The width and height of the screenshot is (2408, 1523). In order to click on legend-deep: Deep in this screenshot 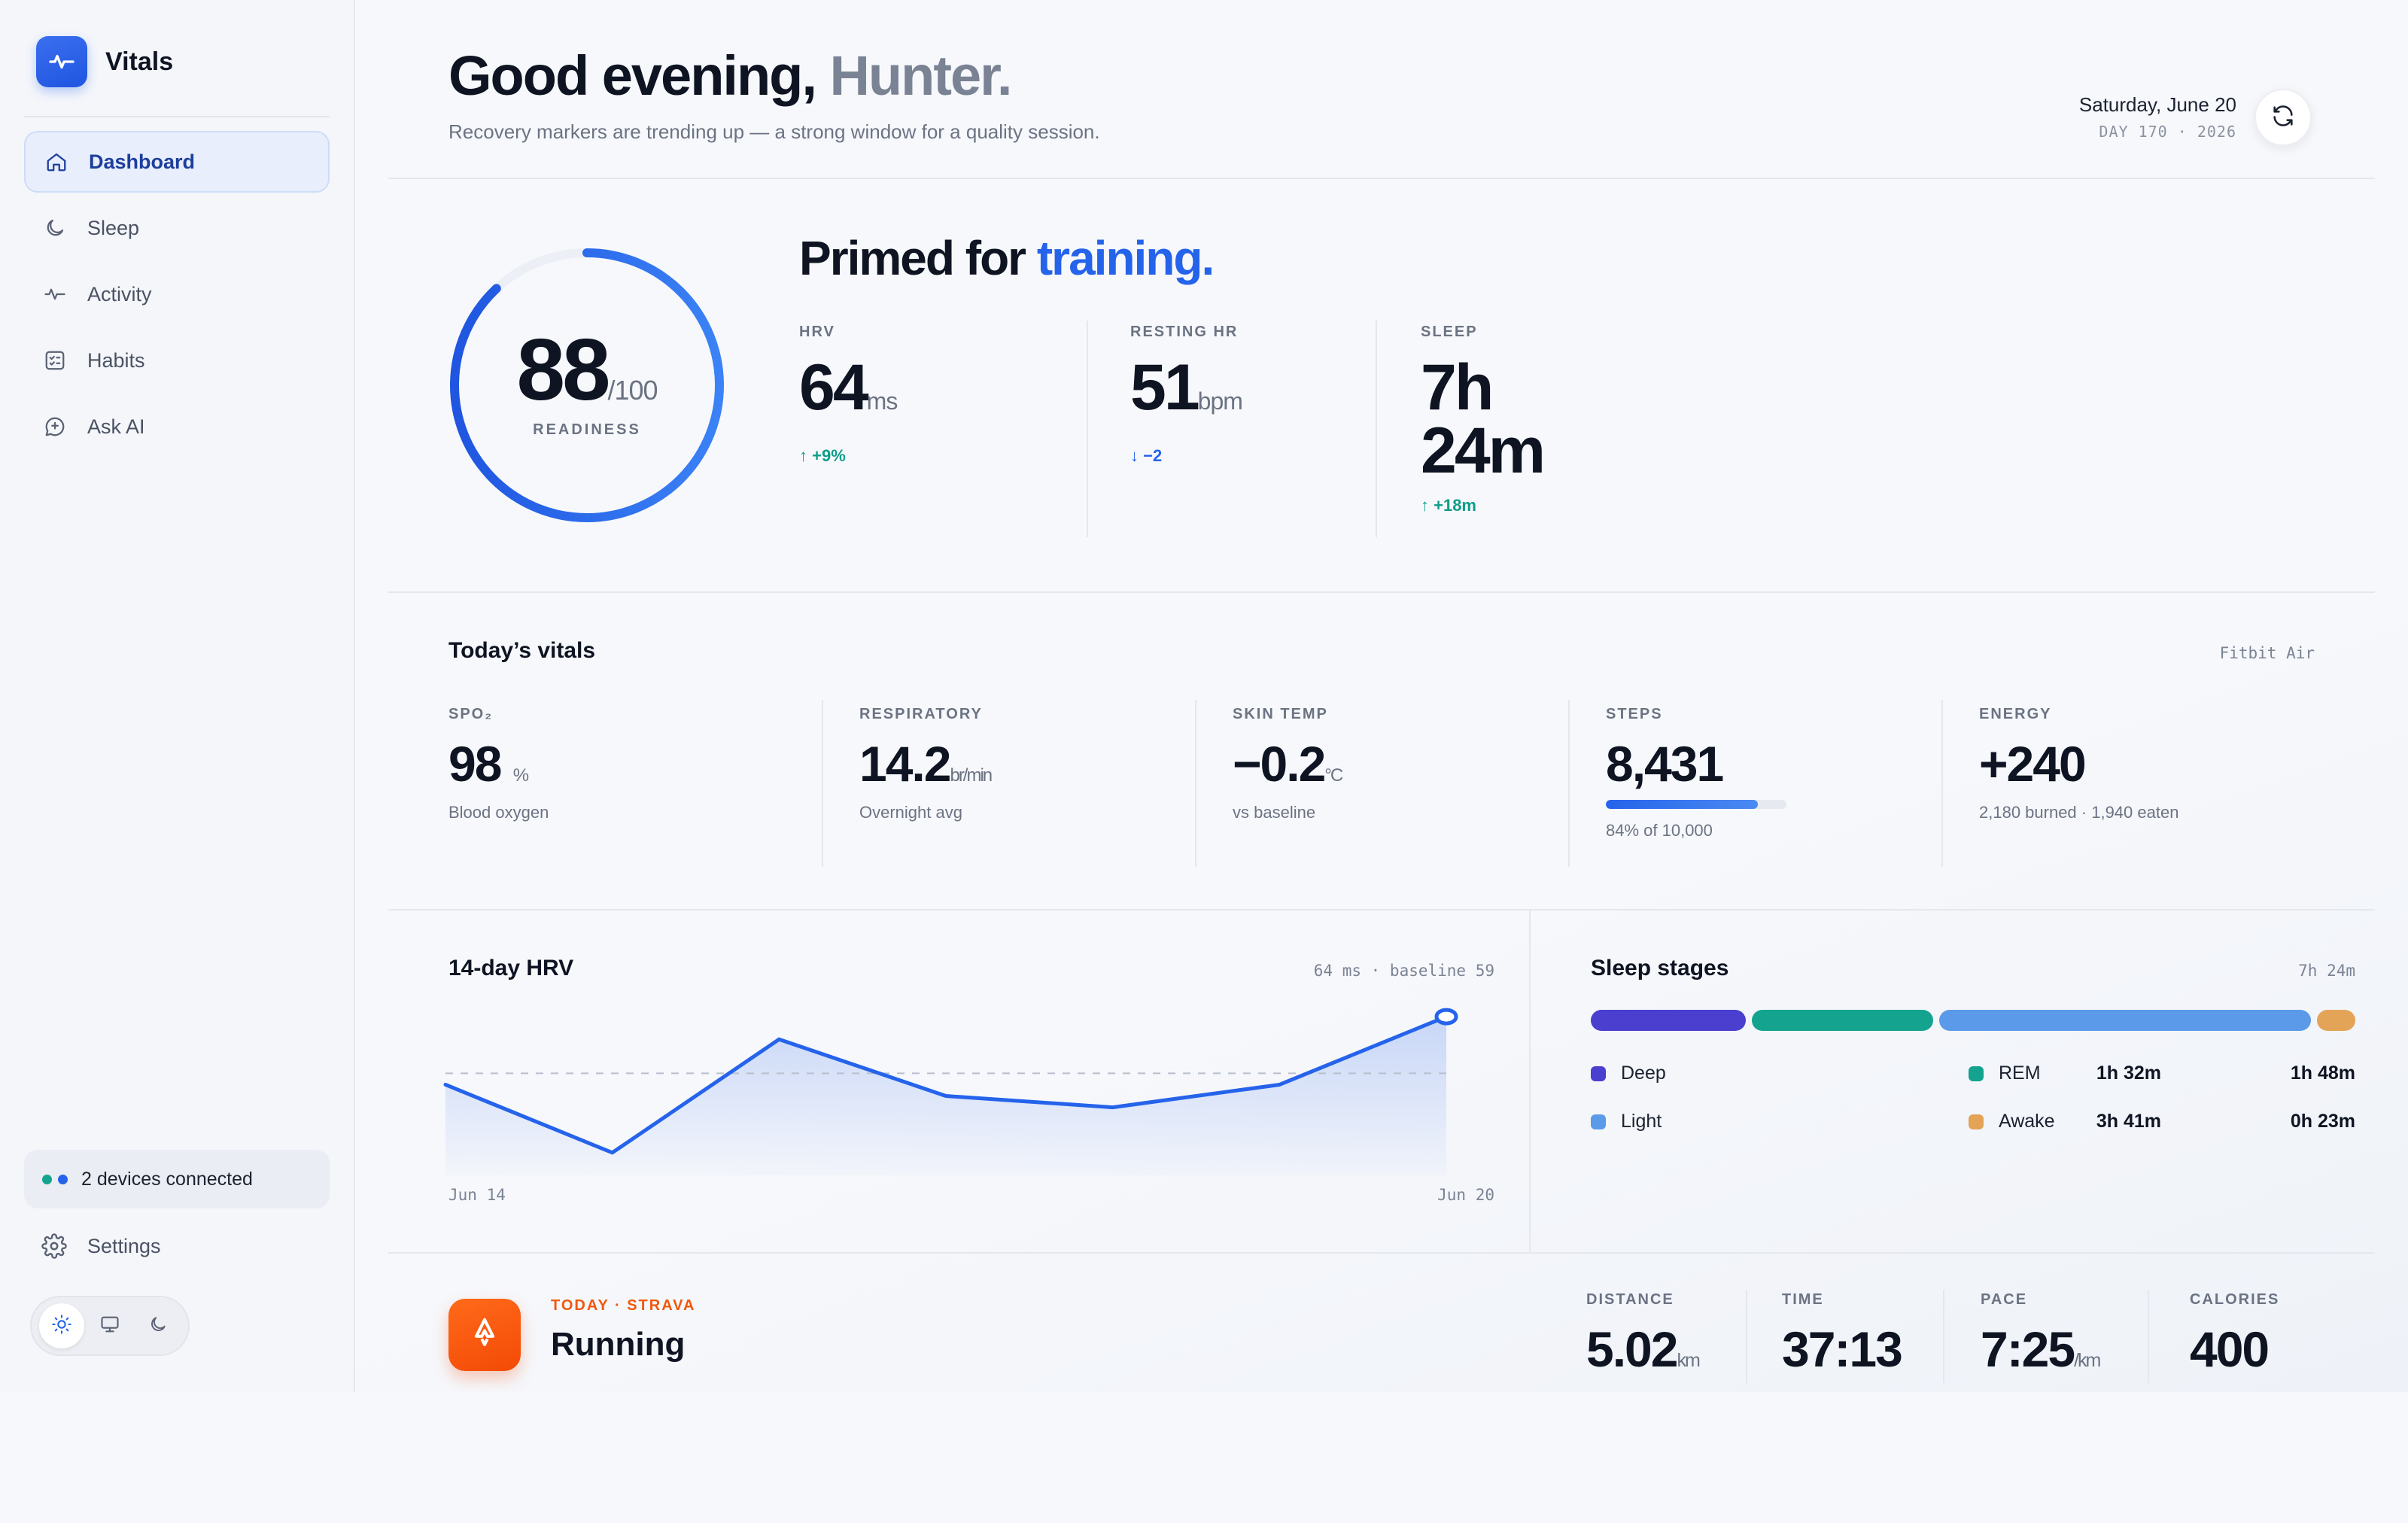, I will do `click(1628, 1073)`.